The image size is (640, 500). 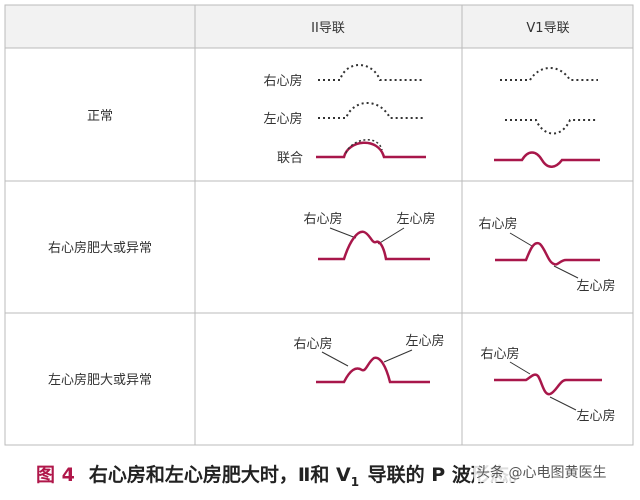 What do you see at coordinates (549, 74) in the screenshot?
I see `normal-v1-right-atrium-wave` at bounding box center [549, 74].